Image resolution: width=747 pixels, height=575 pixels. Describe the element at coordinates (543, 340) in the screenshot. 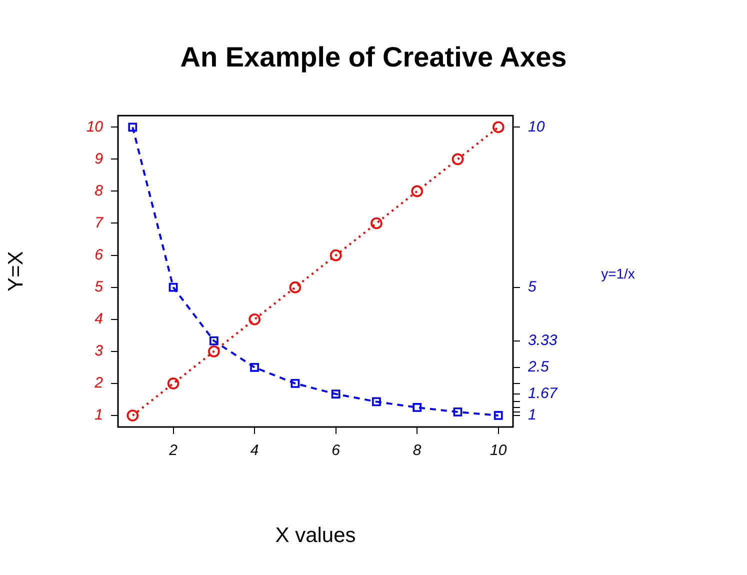

I see `y2-tick-label: 3.33` at that location.